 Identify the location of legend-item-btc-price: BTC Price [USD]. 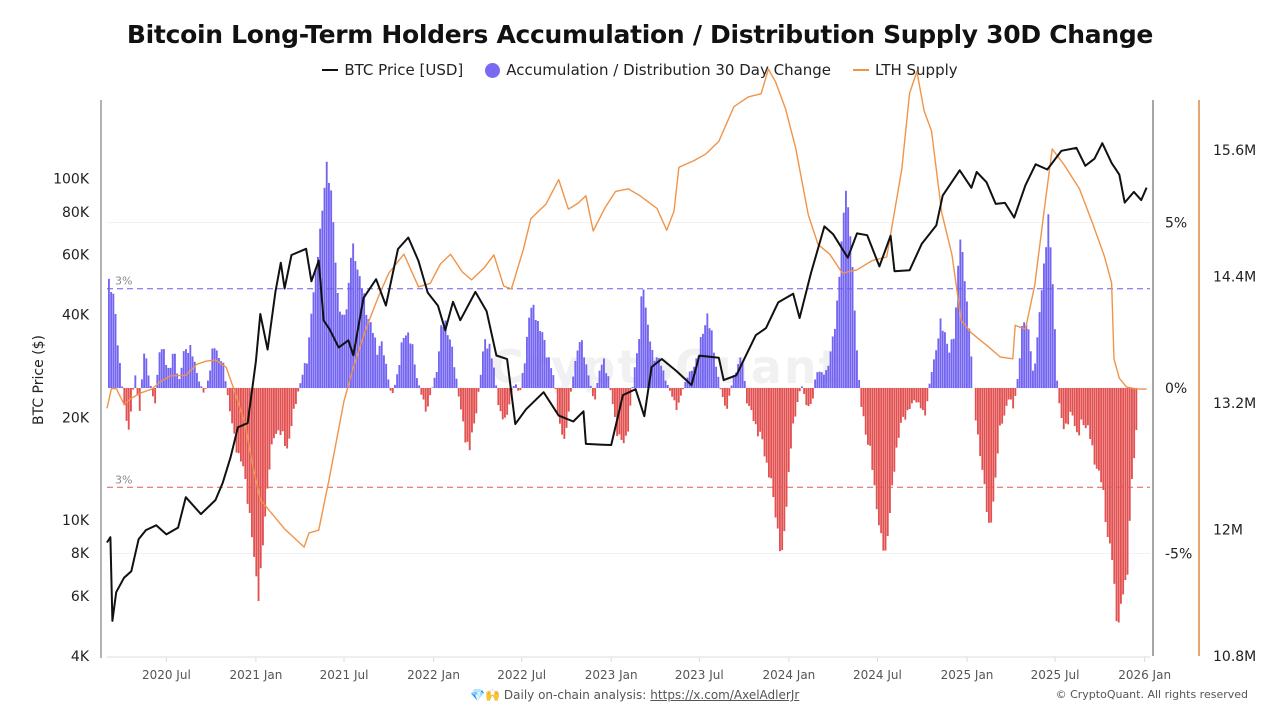
(392, 70).